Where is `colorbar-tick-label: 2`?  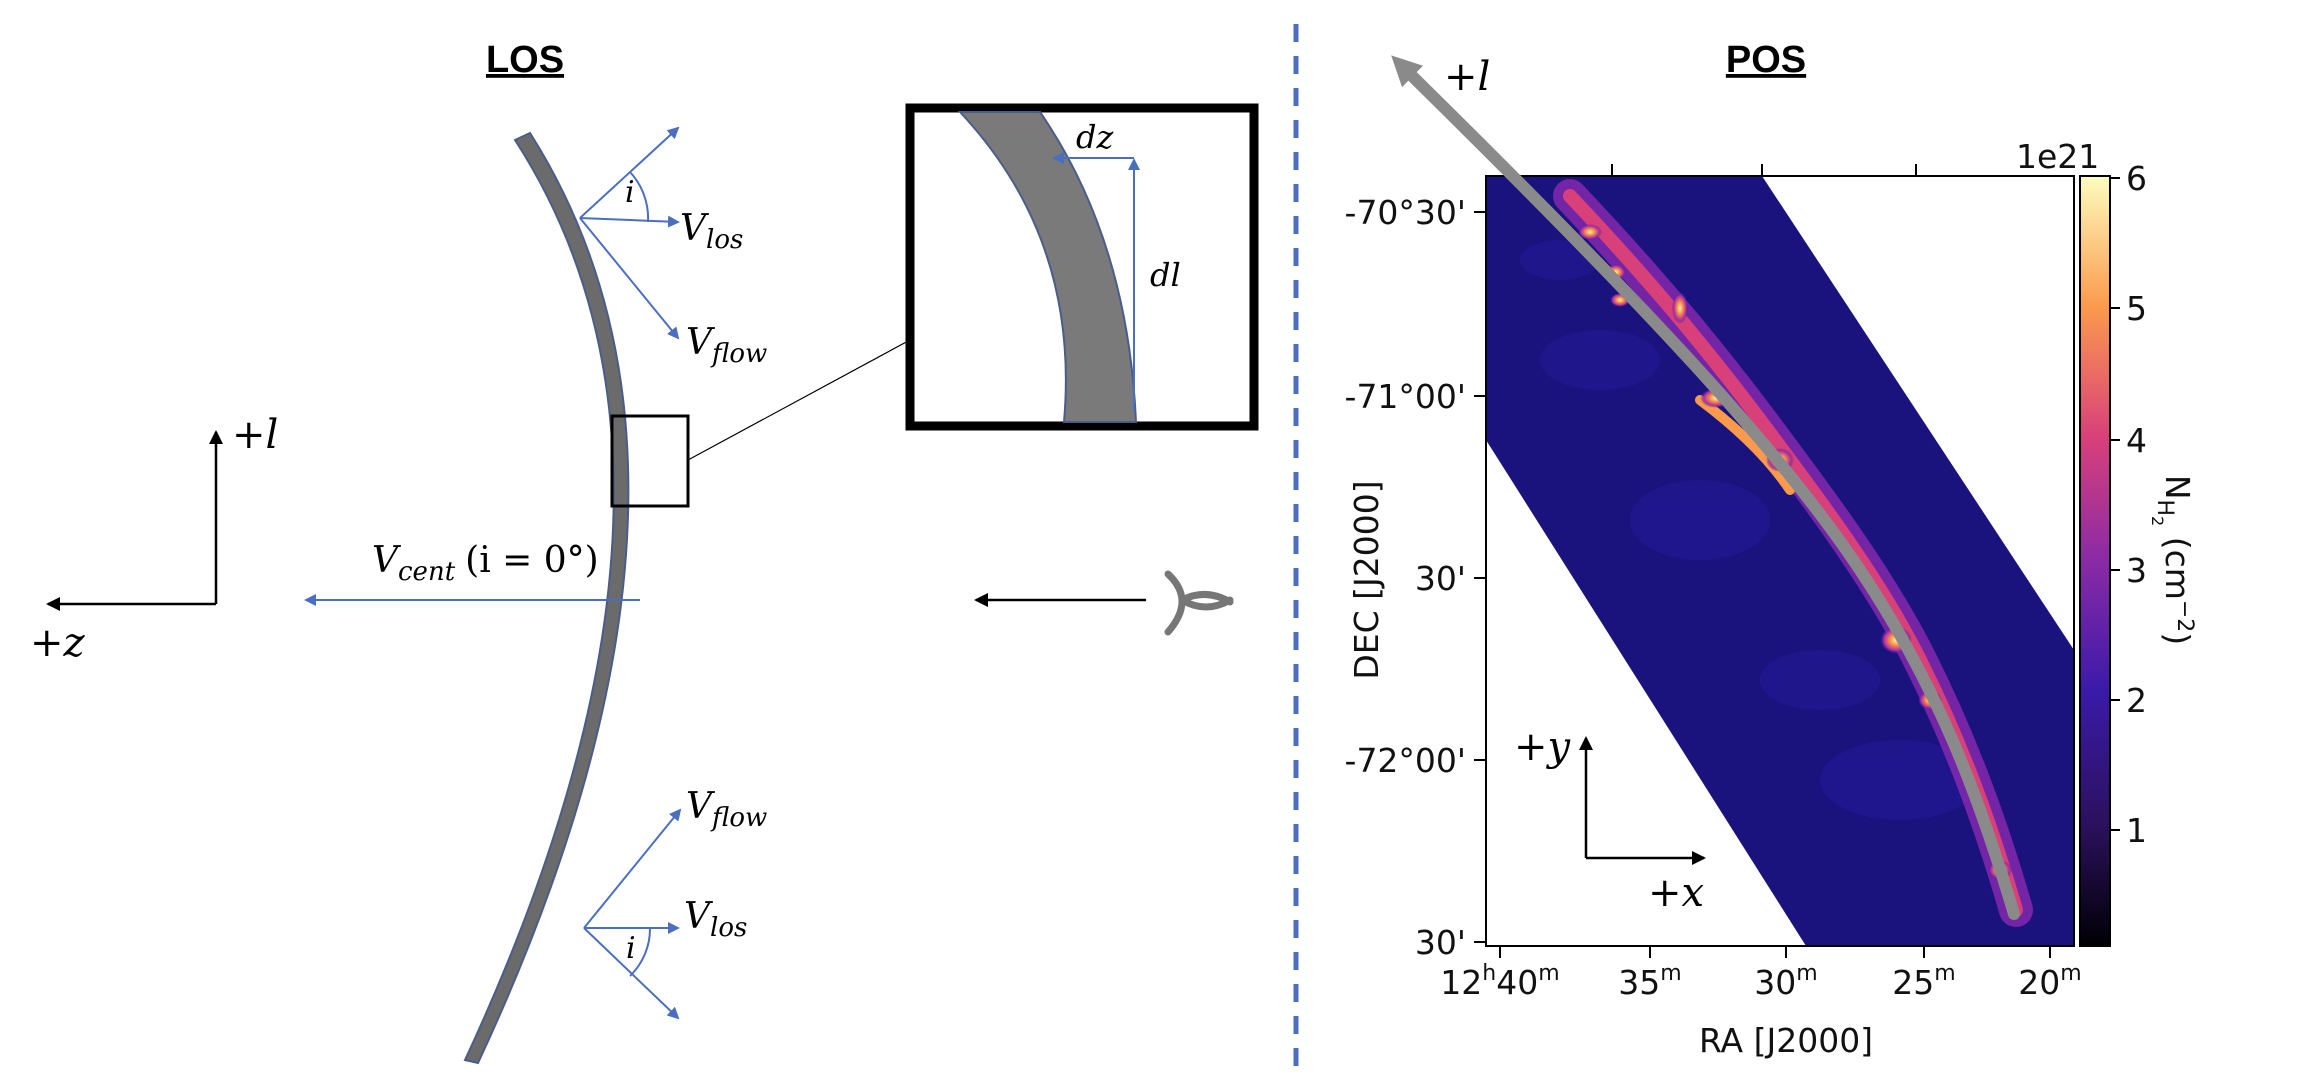 colorbar-tick-label: 2 is located at coordinates (2136, 700).